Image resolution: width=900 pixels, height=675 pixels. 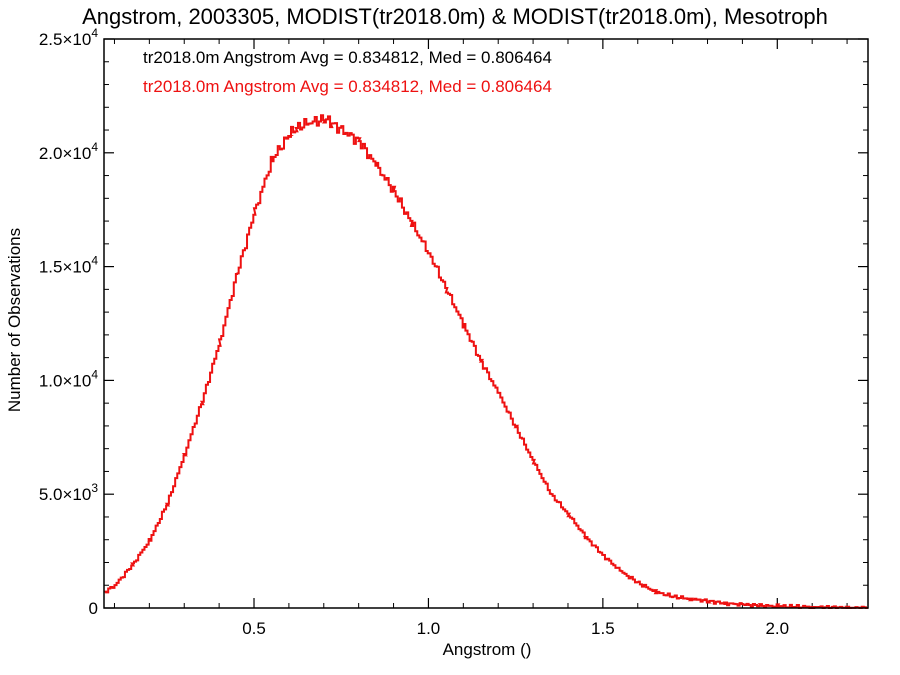 What do you see at coordinates (429, 628) in the screenshot?
I see `x-tick-label: 1.0` at bounding box center [429, 628].